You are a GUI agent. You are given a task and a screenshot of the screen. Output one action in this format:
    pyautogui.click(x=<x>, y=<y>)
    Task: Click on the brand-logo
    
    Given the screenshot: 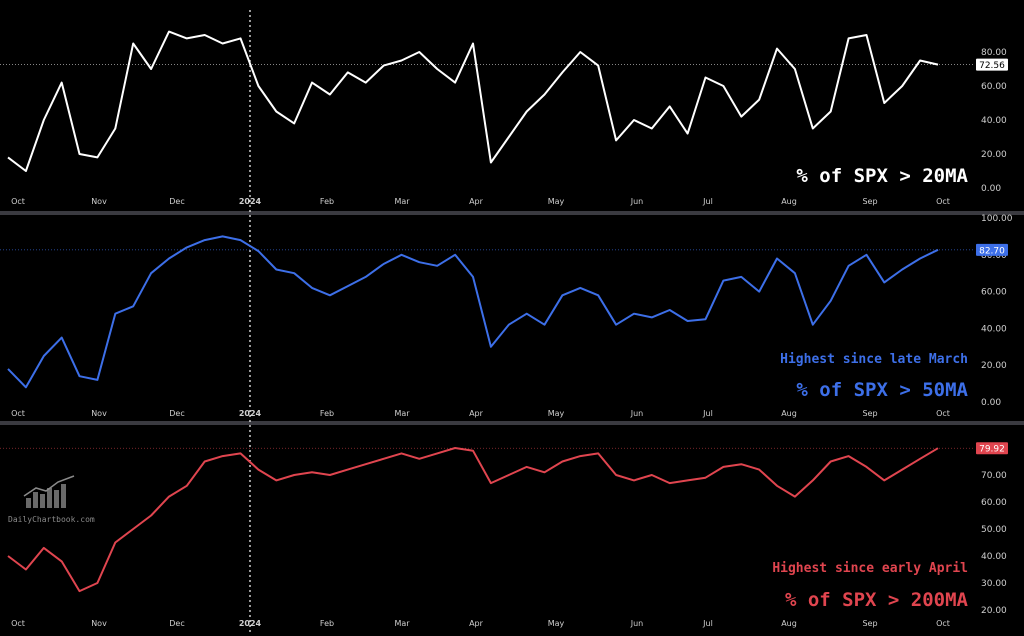 What is the action you would take?
    pyautogui.click(x=49, y=491)
    